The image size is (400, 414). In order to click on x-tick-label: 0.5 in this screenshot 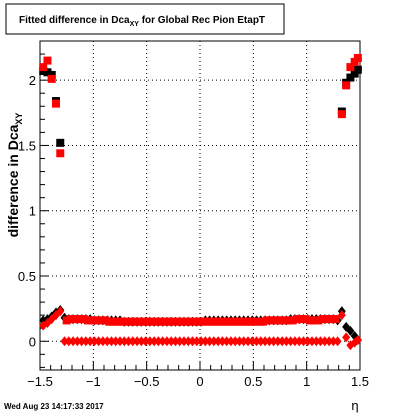, I will do `click(253, 381)`.